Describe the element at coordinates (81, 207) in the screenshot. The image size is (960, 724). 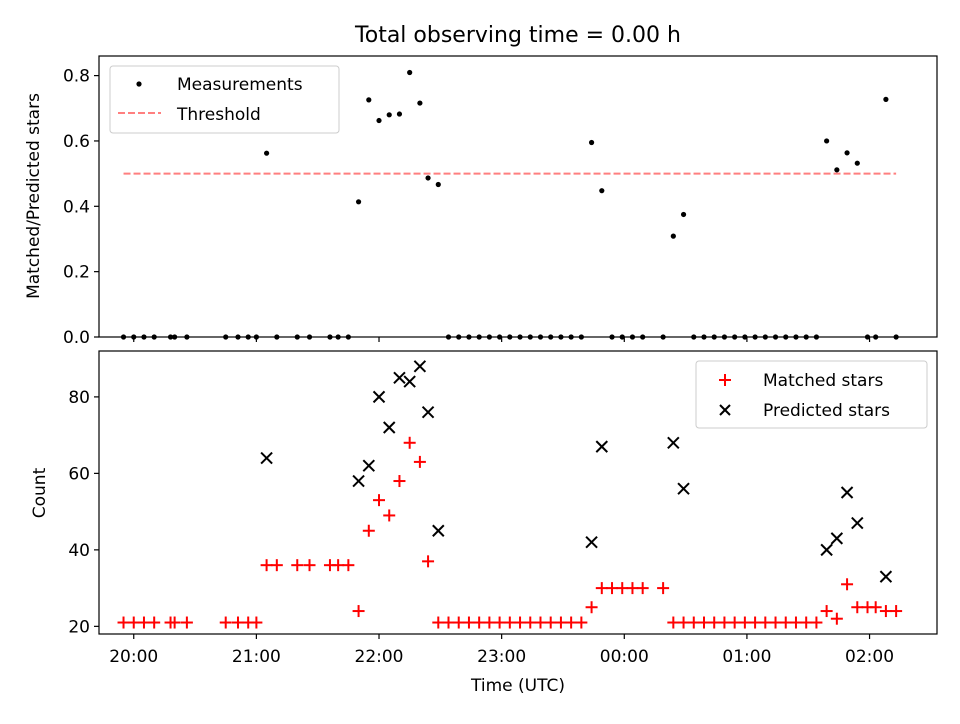
I see `top-y-ticks: 0.0 0.2 0.4 0.6 0.8` at that location.